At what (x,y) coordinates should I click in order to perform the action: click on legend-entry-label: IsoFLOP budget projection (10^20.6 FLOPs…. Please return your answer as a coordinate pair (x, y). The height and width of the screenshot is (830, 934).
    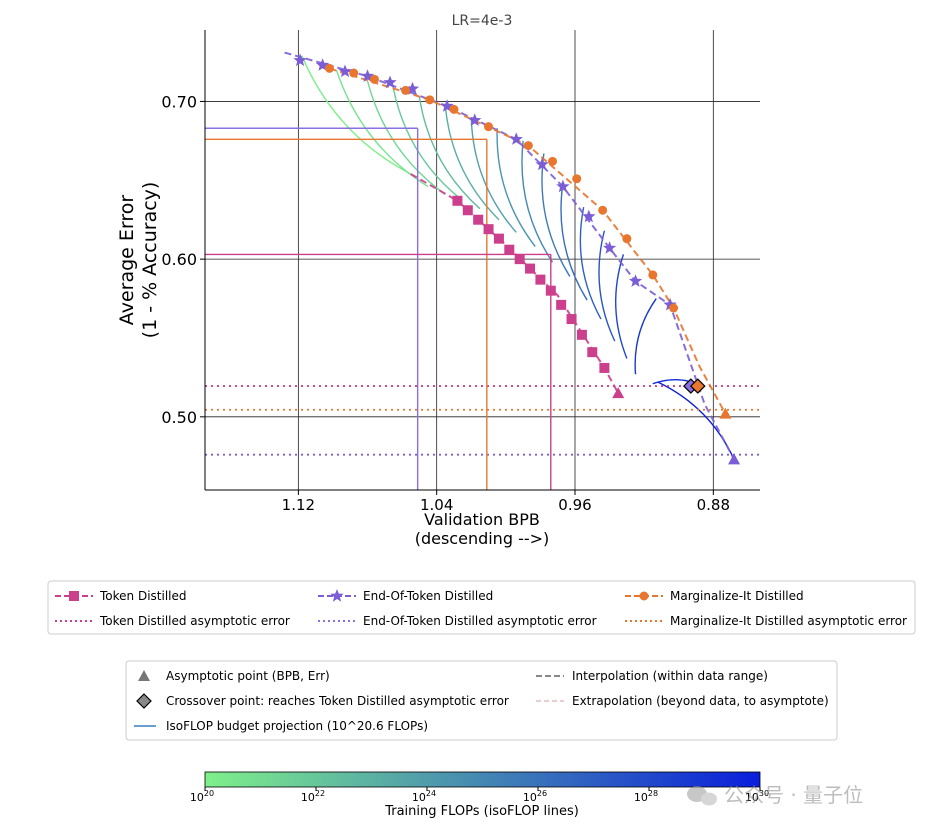
    Looking at the image, I should click on (297, 726).